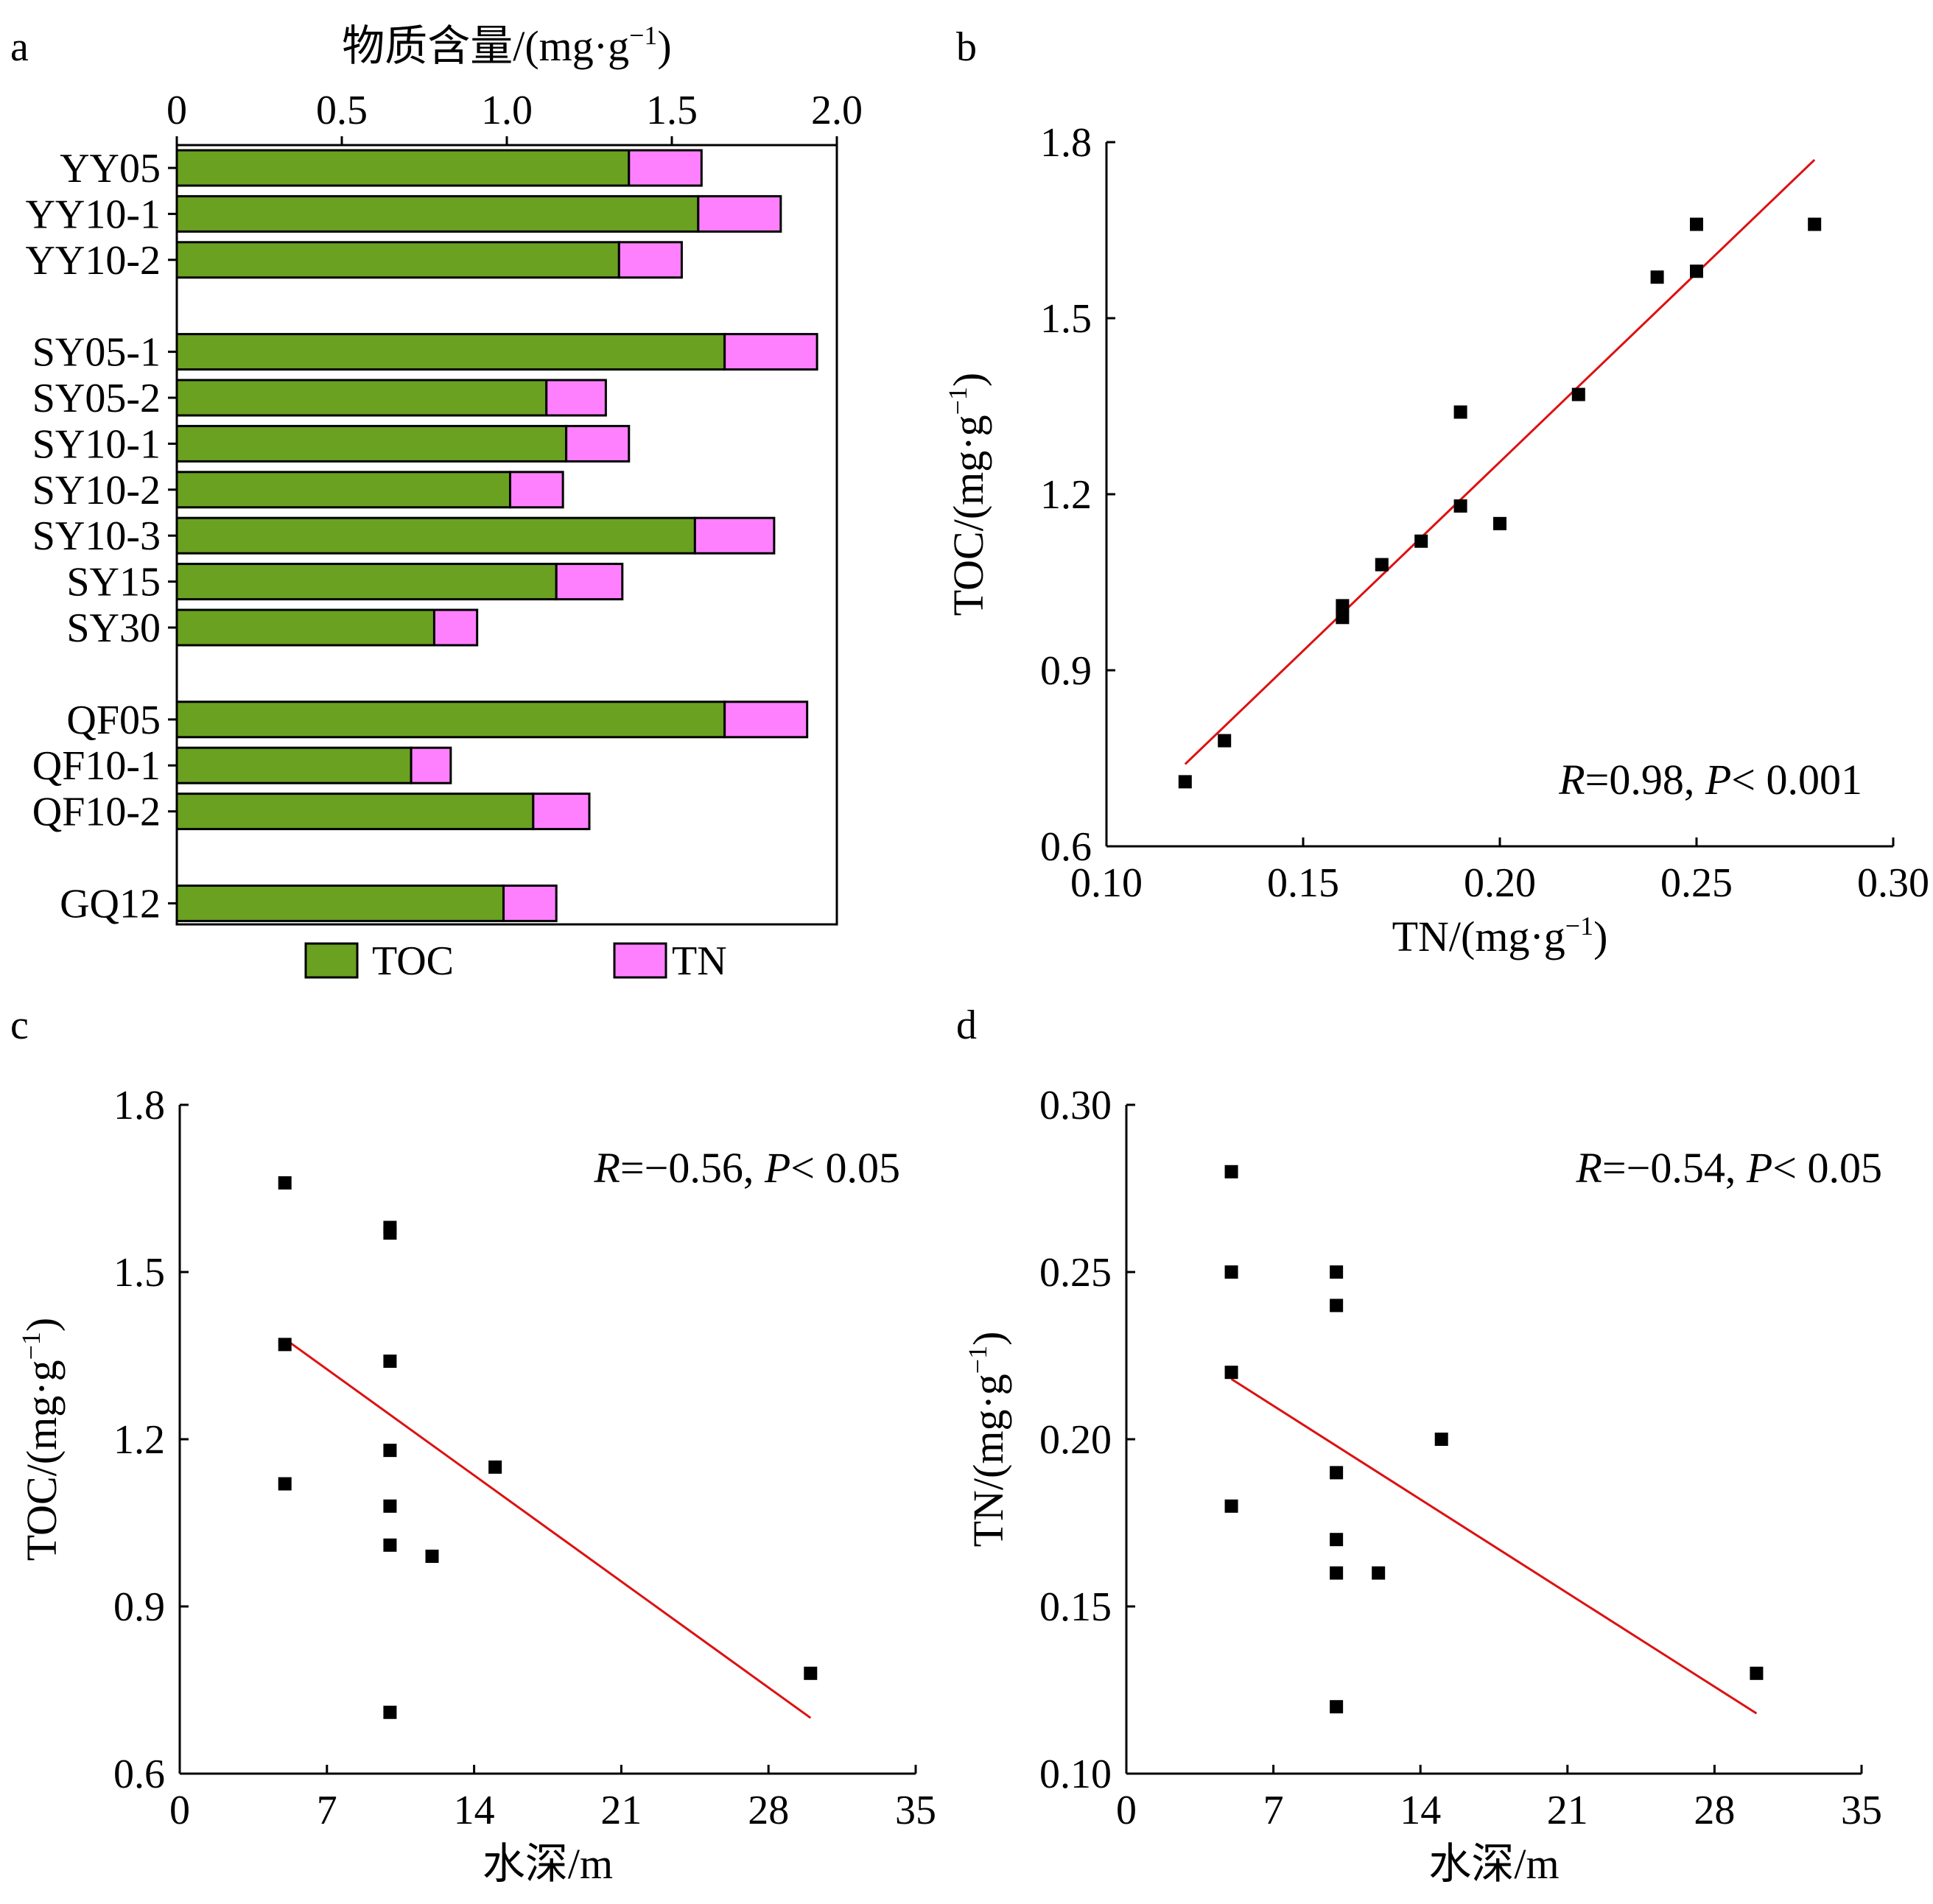 This screenshot has height=1904, width=1933. Describe the element at coordinates (747, 1168) in the screenshot. I see `c-stat-annotation: R=−0.56, P< 0.05` at that location.